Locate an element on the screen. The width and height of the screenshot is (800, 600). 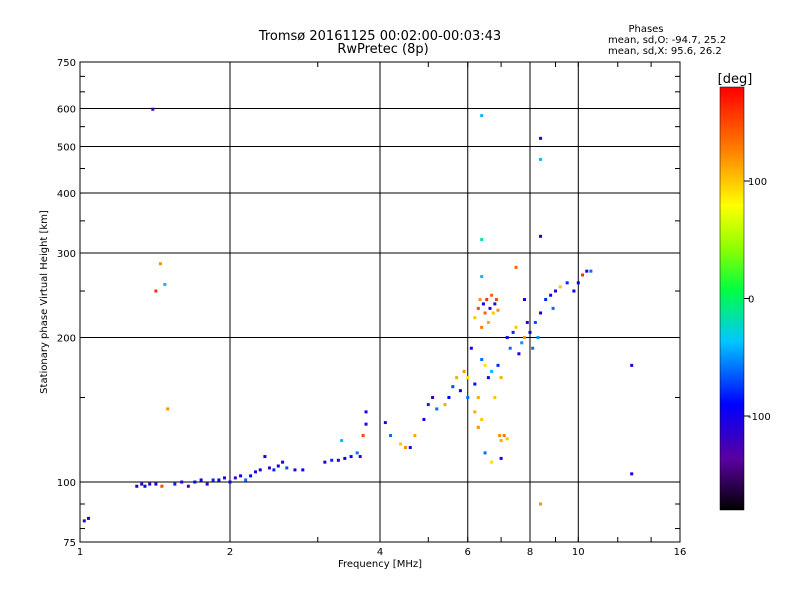
y-tick-label: 600 is located at coordinates (66, 110).